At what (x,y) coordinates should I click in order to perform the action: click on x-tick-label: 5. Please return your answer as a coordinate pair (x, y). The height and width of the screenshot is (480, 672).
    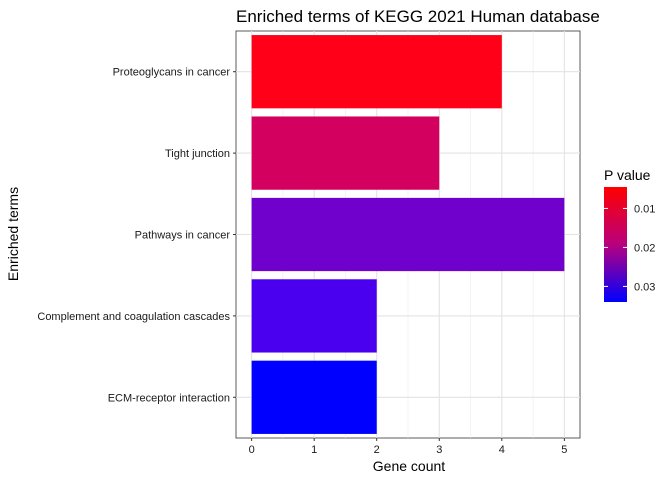
    Looking at the image, I should click on (564, 450).